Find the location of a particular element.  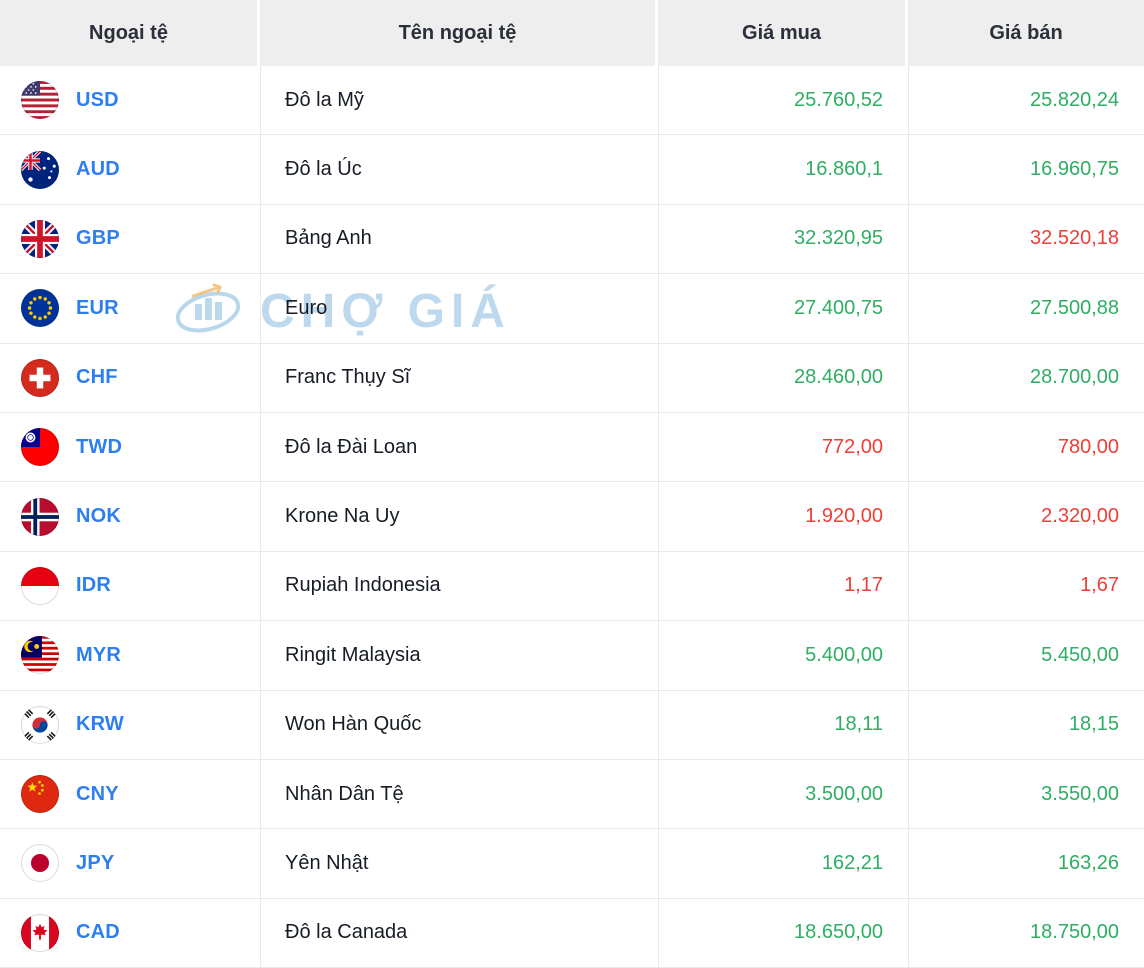

table-row: CHF Franc Thụy Sĩ 28.460,00 28.700,00 is located at coordinates (572, 378).